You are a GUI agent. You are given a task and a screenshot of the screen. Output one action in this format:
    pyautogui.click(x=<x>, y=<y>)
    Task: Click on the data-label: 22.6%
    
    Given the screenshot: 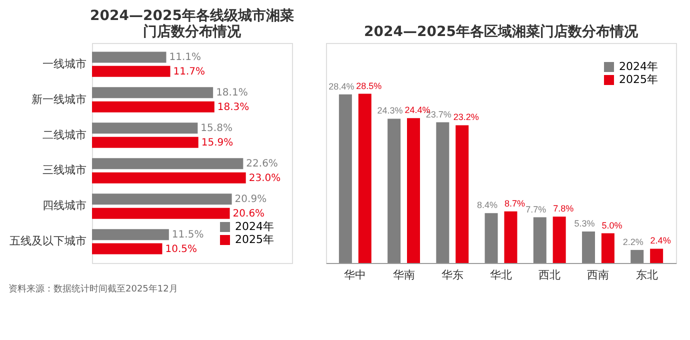 What is the action you would take?
    pyautogui.click(x=262, y=164)
    